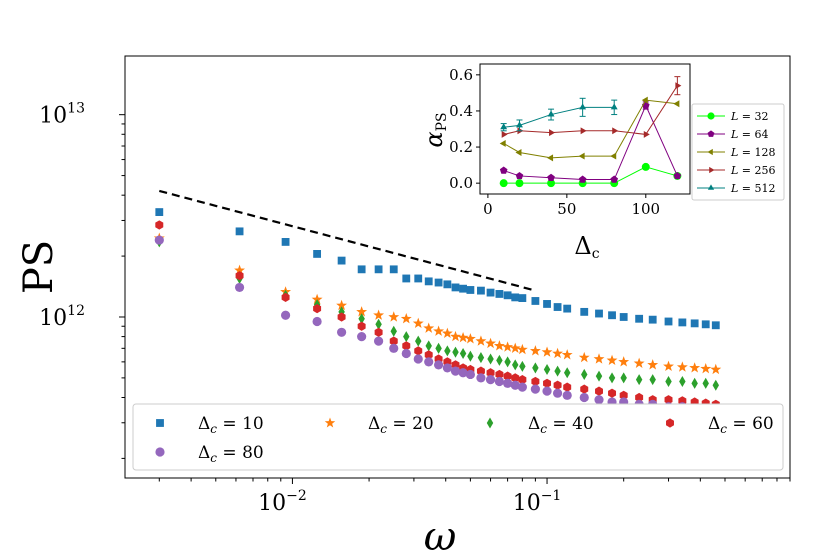 This screenshot has width=830, height=554. Describe the element at coordinates (39, 267) in the screenshot. I see `main-y-axis-label: PS` at that location.